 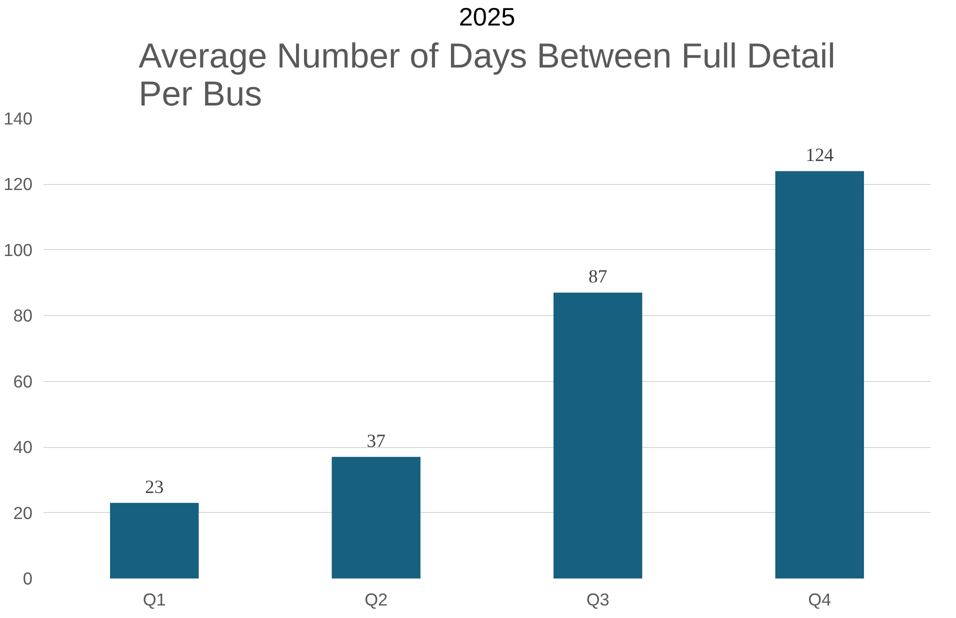 I want to click on x-tick-label: Q4, so click(x=820, y=600).